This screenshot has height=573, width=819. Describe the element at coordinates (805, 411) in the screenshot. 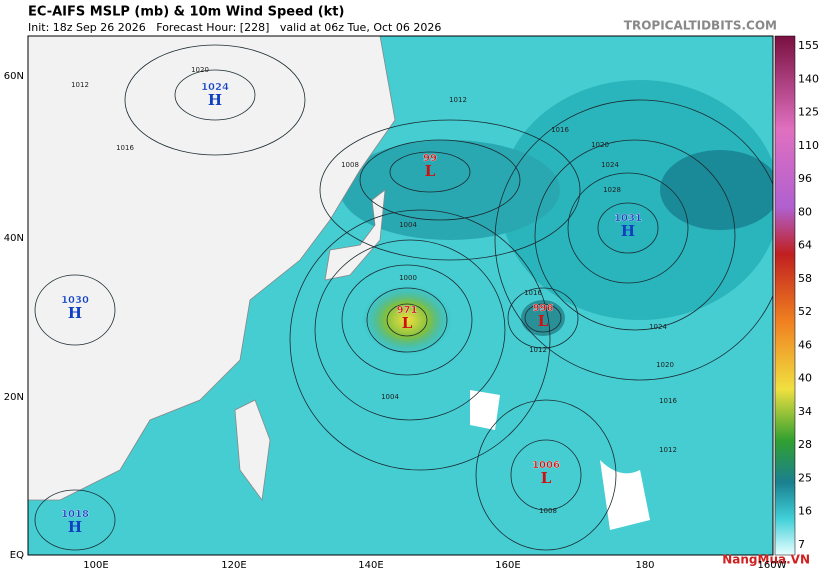

I see `colorbar-label: 34` at that location.